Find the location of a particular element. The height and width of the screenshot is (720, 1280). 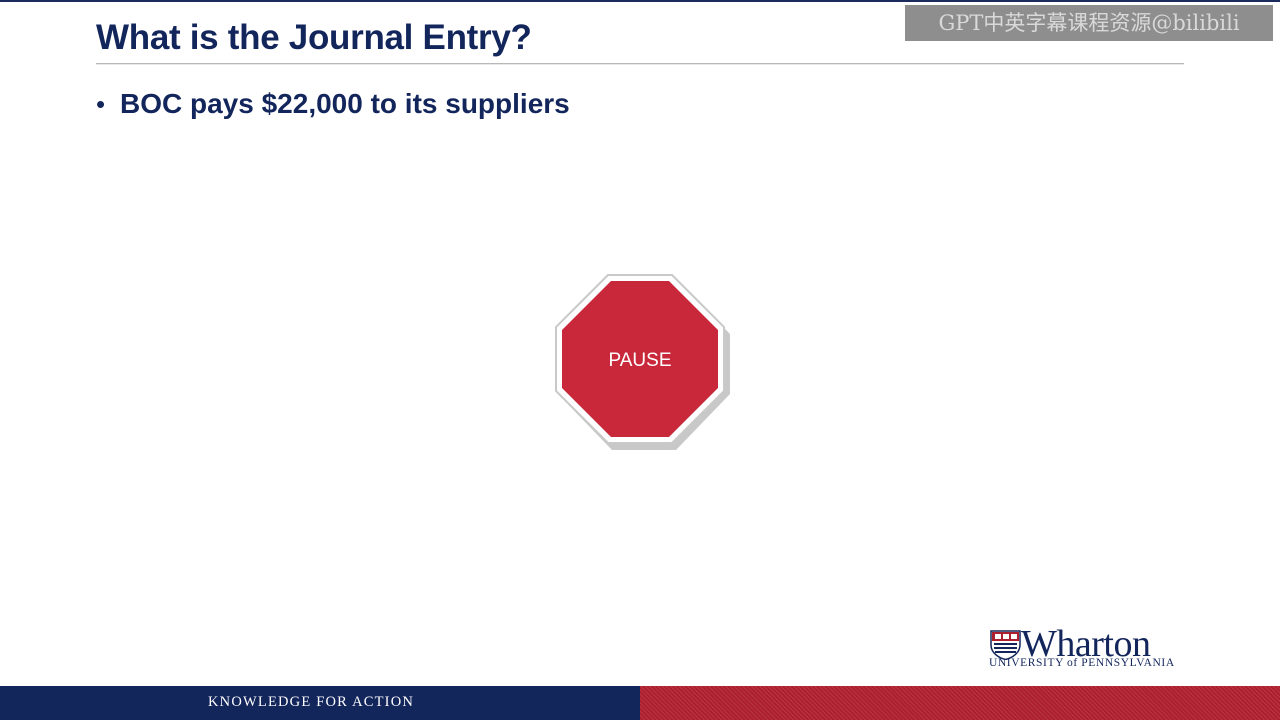

footer-bar-navy: KNOWLEDGE FOR ACTION is located at coordinates (320, 703).